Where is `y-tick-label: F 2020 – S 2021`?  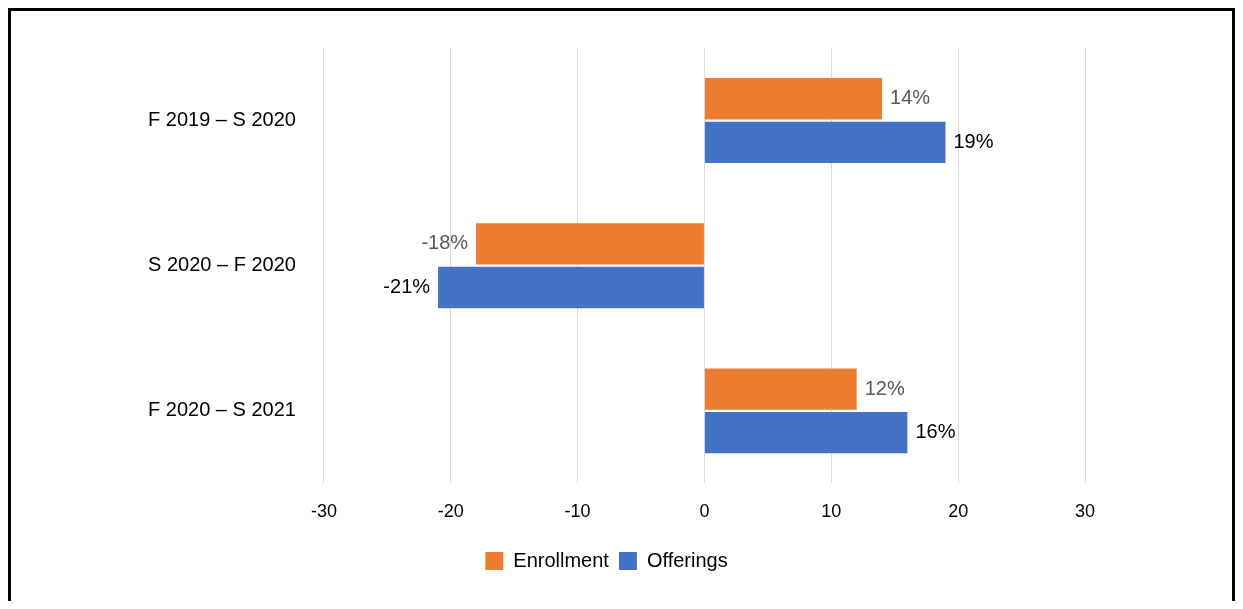 y-tick-label: F 2020 – S 2021 is located at coordinates (222, 409).